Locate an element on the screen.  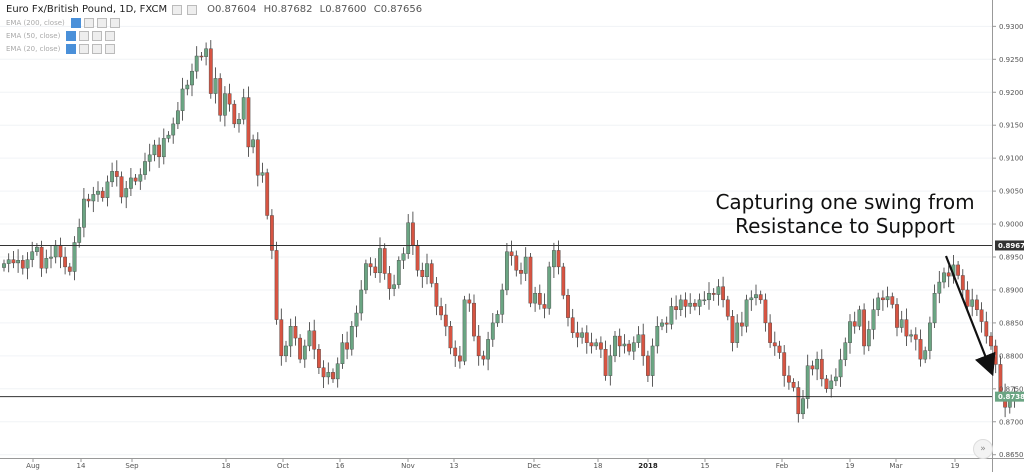
indicator-ema-20: EMA (20, close) is located at coordinates (216, 48).